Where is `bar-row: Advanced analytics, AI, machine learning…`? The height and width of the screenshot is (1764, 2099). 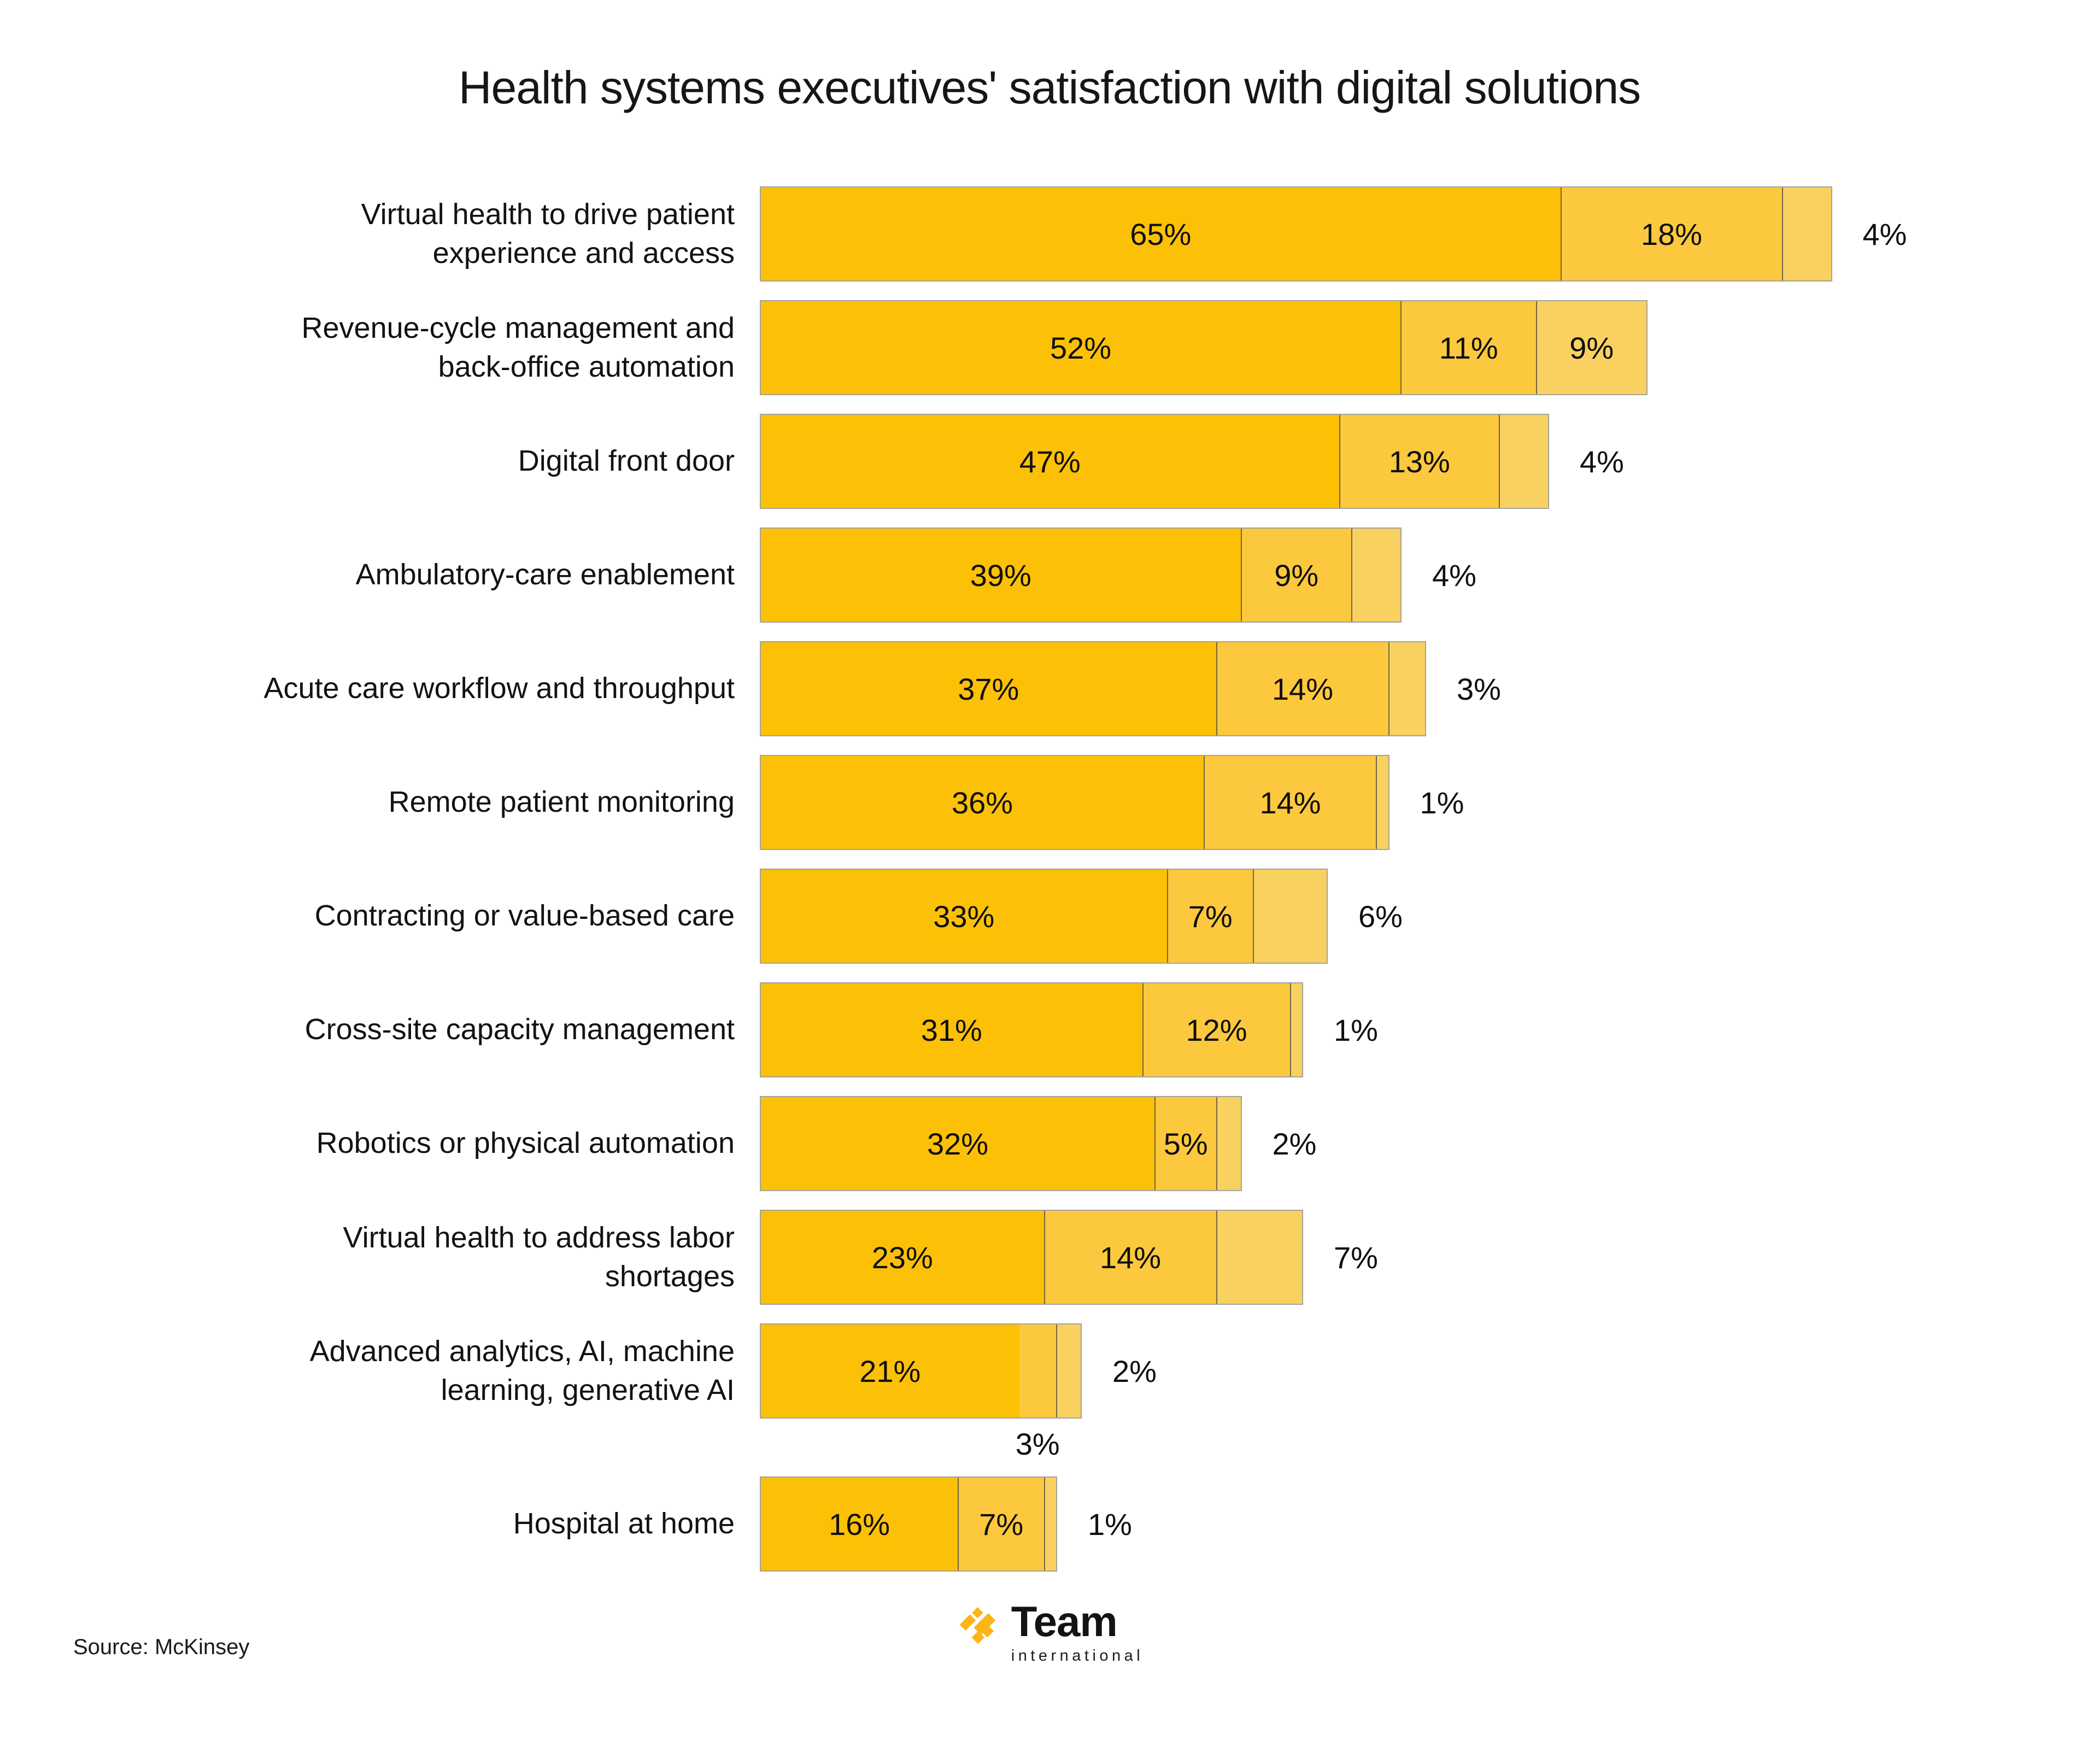
bar-row: Advanced analytics, AI, machine learning… is located at coordinates (1049, 1392).